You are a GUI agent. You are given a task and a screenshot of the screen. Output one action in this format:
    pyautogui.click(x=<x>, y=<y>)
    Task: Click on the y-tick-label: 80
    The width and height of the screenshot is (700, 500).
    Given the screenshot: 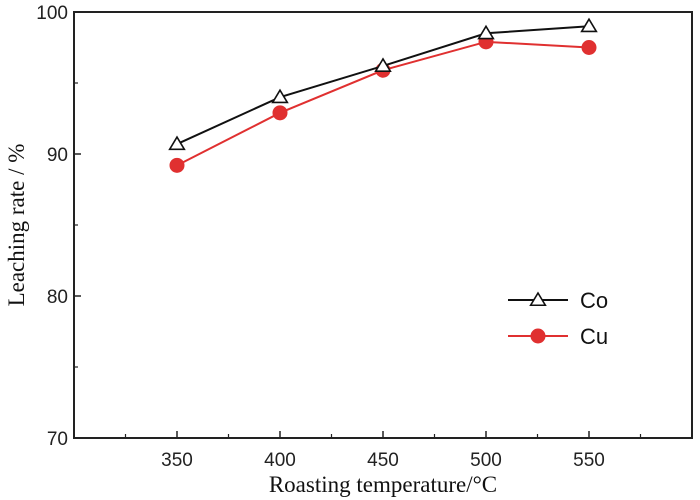 What is the action you would take?
    pyautogui.click(x=57, y=297)
    